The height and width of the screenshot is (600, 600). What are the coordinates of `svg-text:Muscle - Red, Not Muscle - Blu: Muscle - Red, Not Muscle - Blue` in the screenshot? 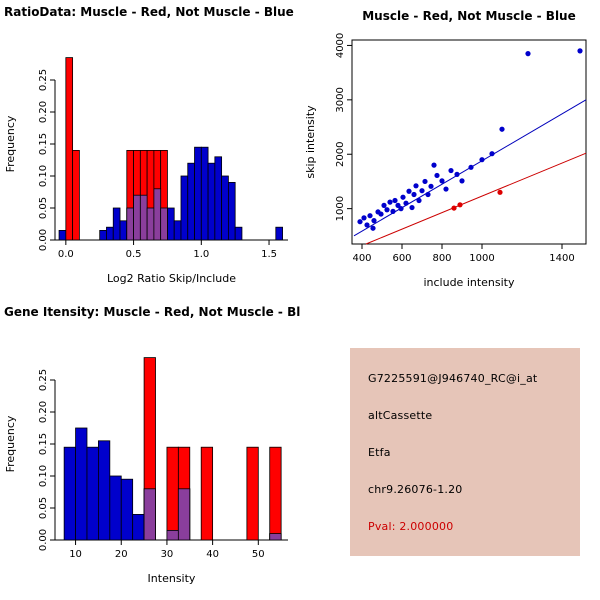 It's located at (469, 16).